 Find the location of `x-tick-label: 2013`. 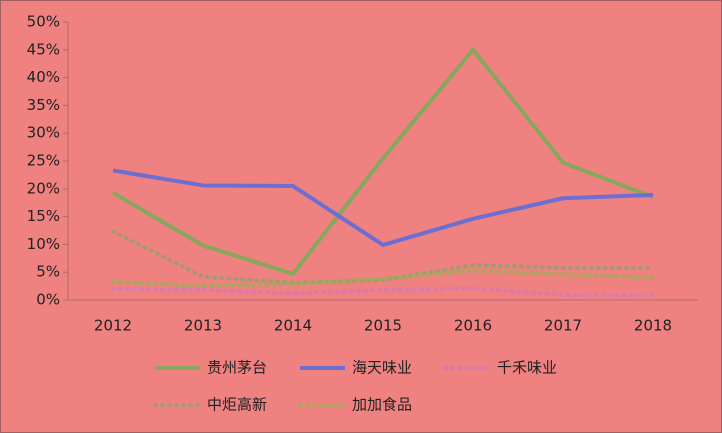

x-tick-label: 2013 is located at coordinates (203, 326).